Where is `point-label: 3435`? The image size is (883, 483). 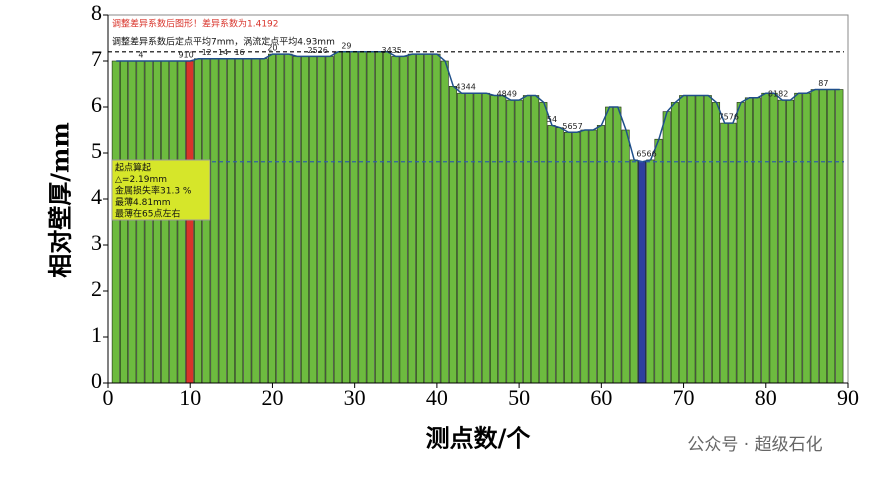 point-label: 3435 is located at coordinates (391, 50).